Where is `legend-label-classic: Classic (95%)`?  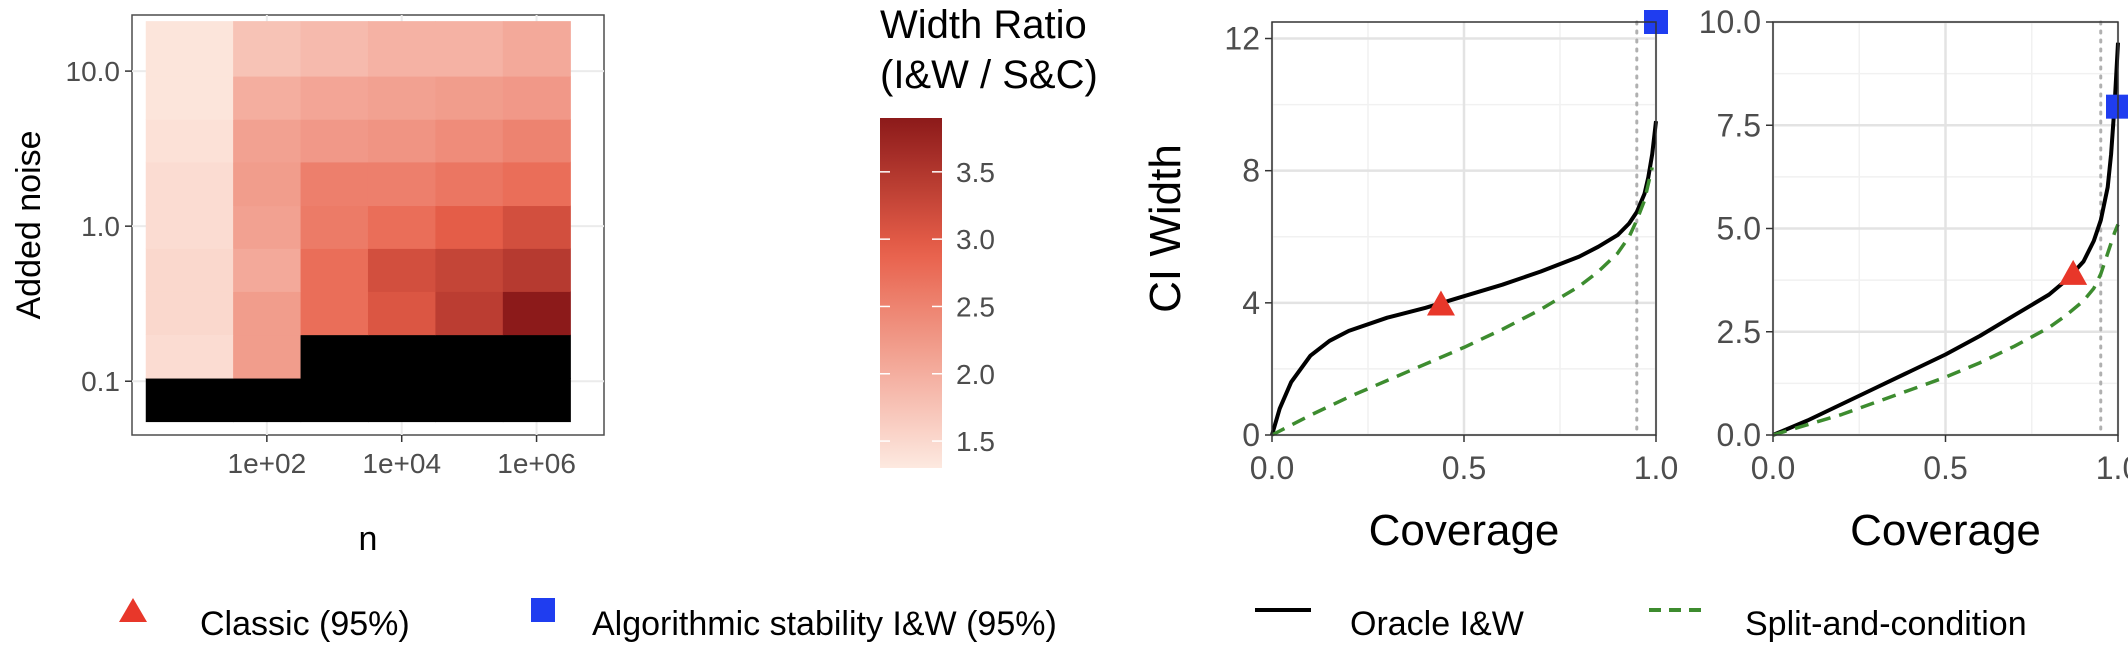 legend-label-classic: Classic (95%) is located at coordinates (305, 624).